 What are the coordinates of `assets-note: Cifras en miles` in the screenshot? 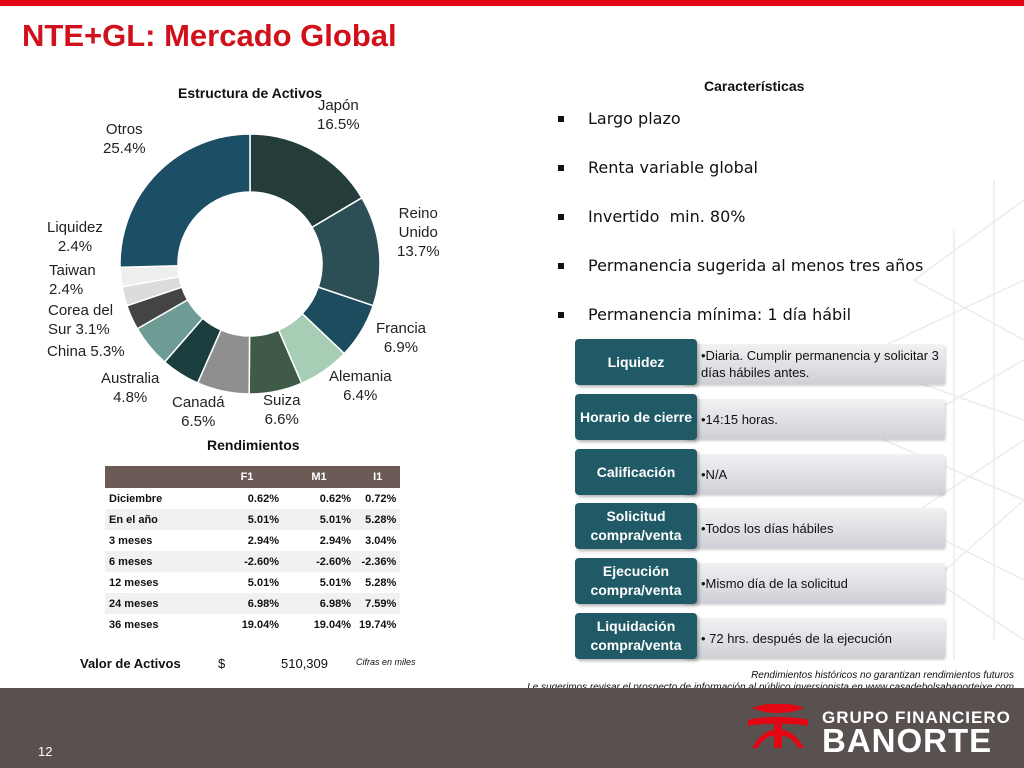 It's located at (386, 662).